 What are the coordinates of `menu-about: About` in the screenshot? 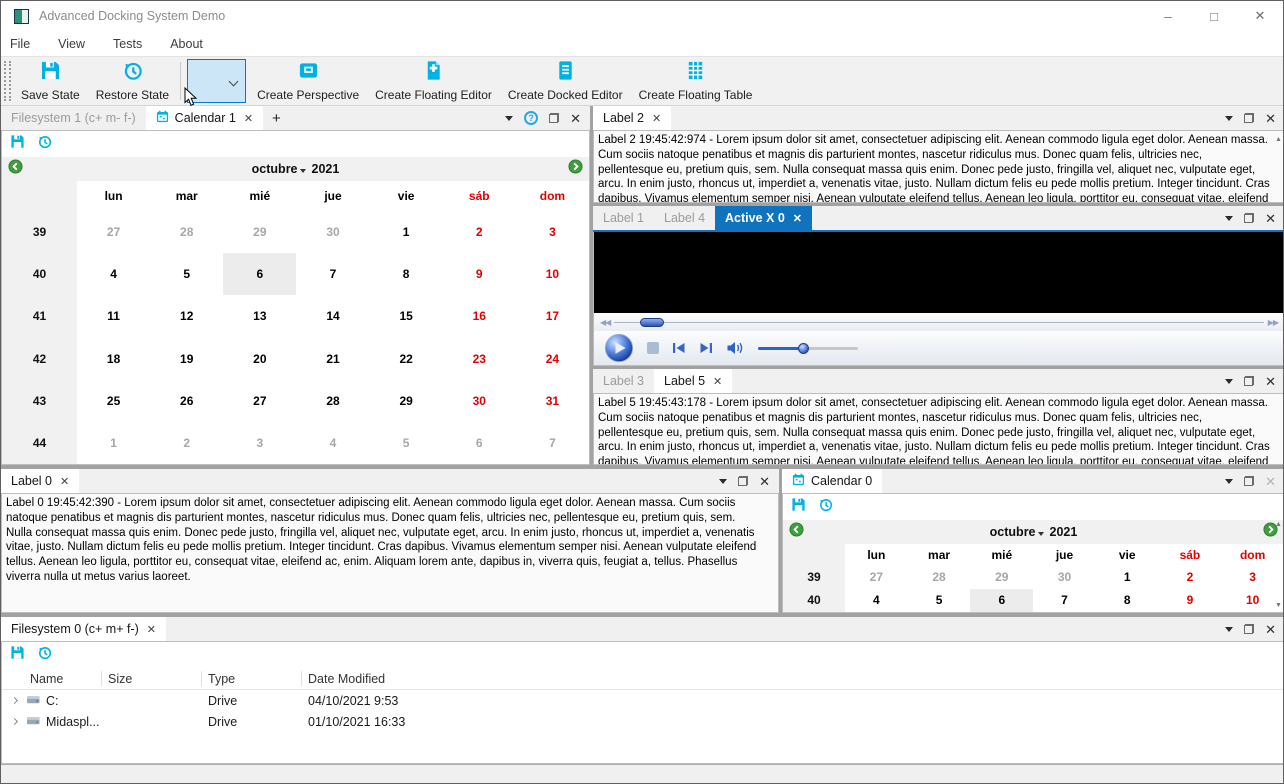 It's located at (186, 43).